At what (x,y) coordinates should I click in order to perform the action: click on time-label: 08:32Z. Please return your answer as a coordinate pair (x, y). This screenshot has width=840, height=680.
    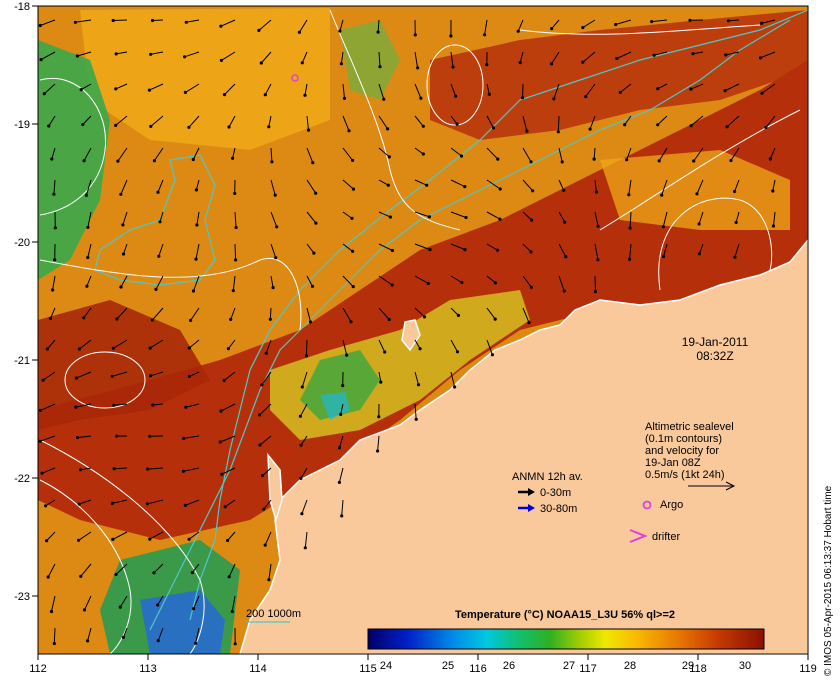
    Looking at the image, I should click on (714, 356).